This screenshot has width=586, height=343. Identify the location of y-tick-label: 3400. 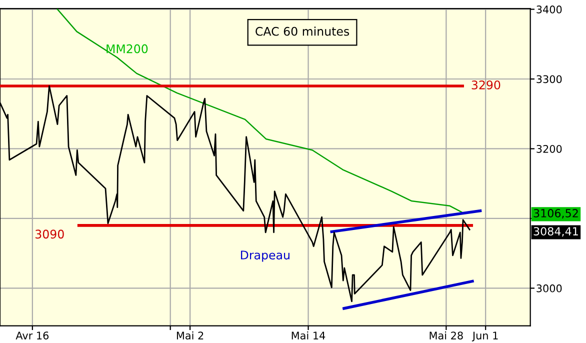
(549, 10).